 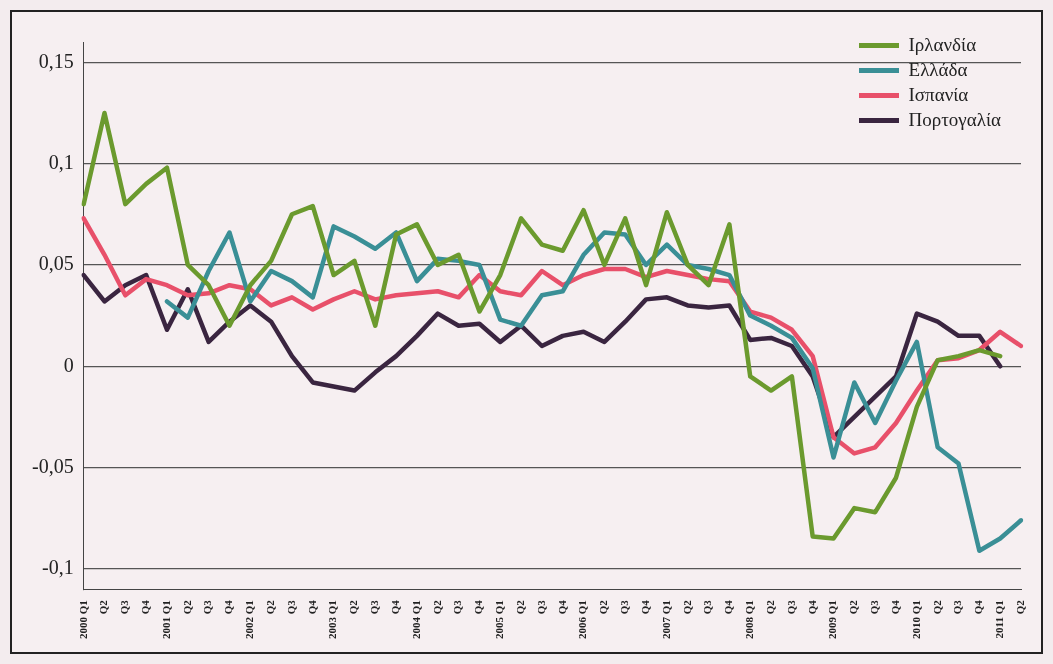 What do you see at coordinates (938, 95) in the screenshot?
I see `legend-label: Ισπανία` at bounding box center [938, 95].